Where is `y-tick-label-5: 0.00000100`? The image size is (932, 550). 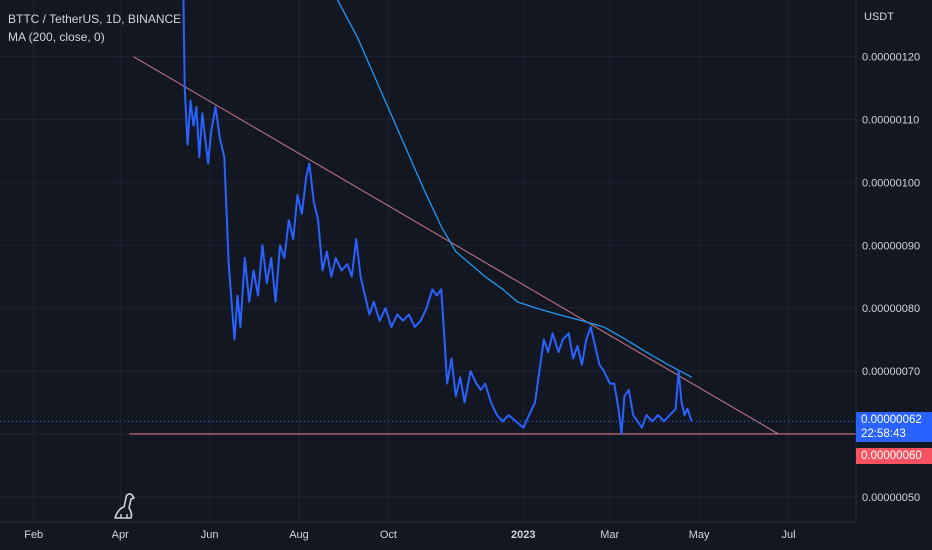 y-tick-label-5: 0.00000100 is located at coordinates (891, 183).